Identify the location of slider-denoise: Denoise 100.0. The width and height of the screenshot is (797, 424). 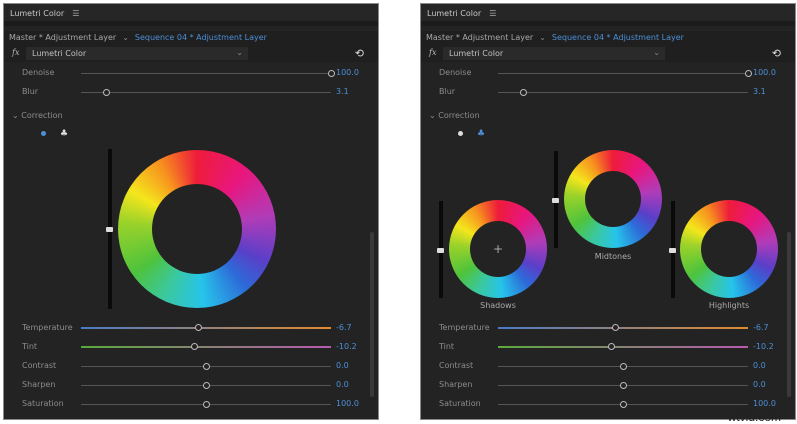
(608, 74).